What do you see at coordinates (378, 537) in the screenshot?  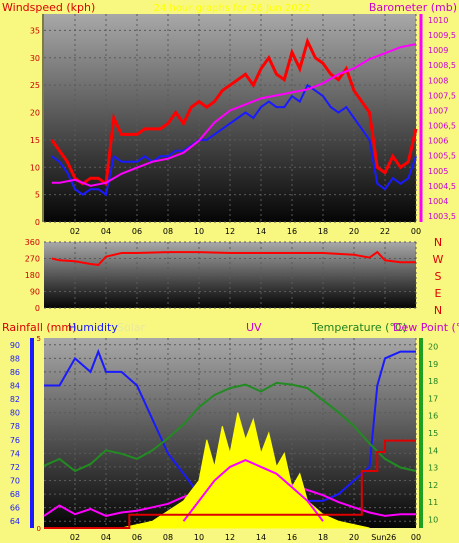 I see `x-tick-label: Sun` at bounding box center [378, 537].